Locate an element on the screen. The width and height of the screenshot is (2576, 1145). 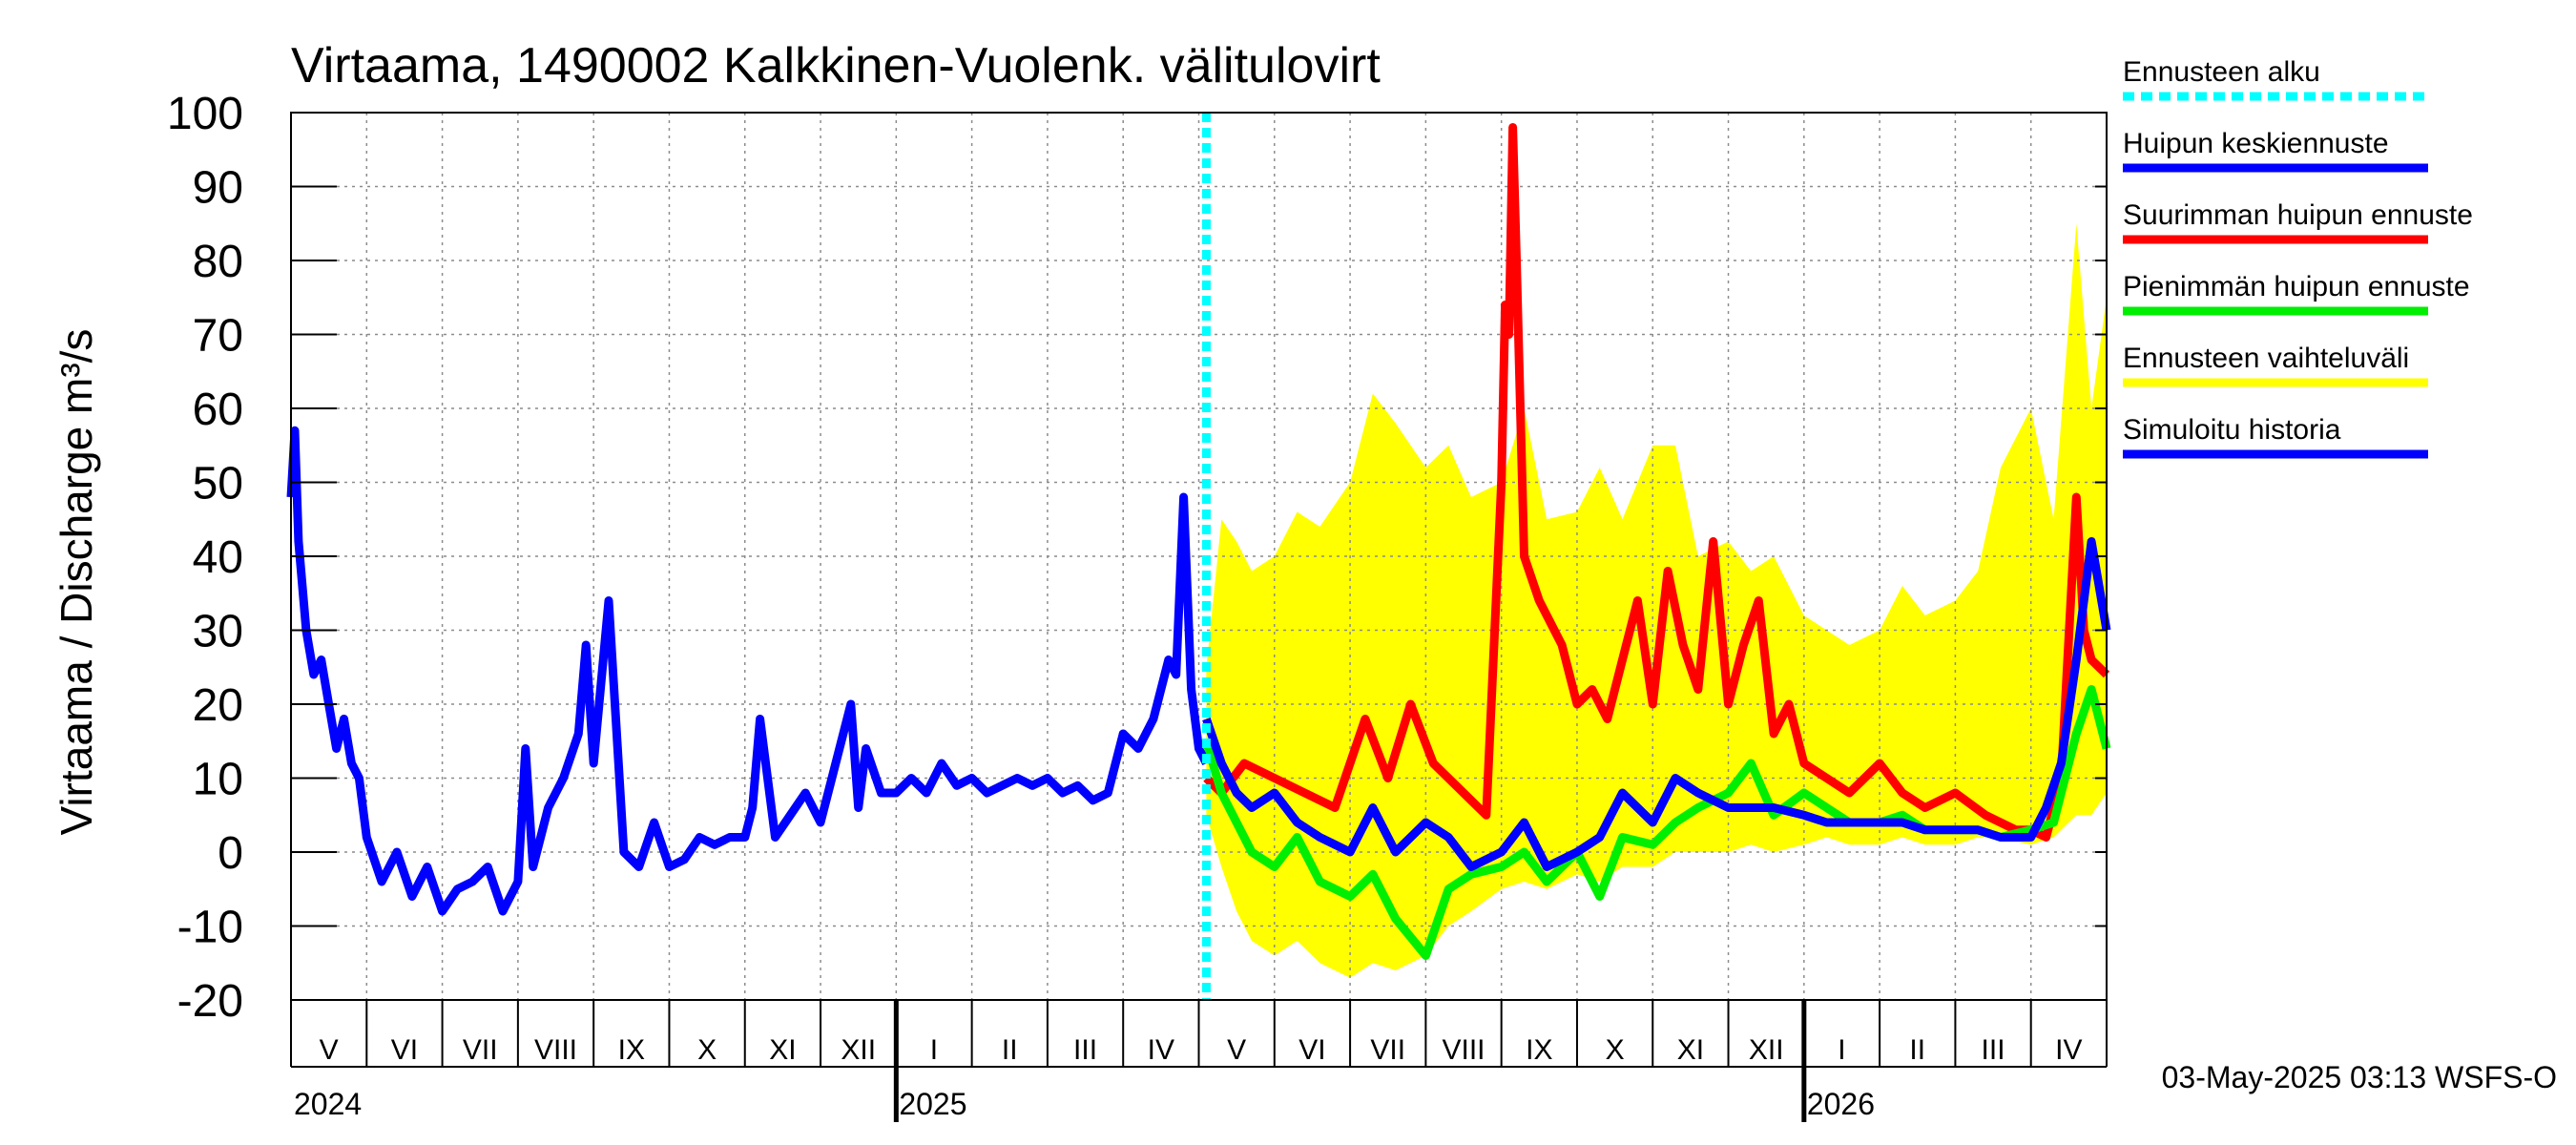
y-tick-label: 50 is located at coordinates (218, 485).